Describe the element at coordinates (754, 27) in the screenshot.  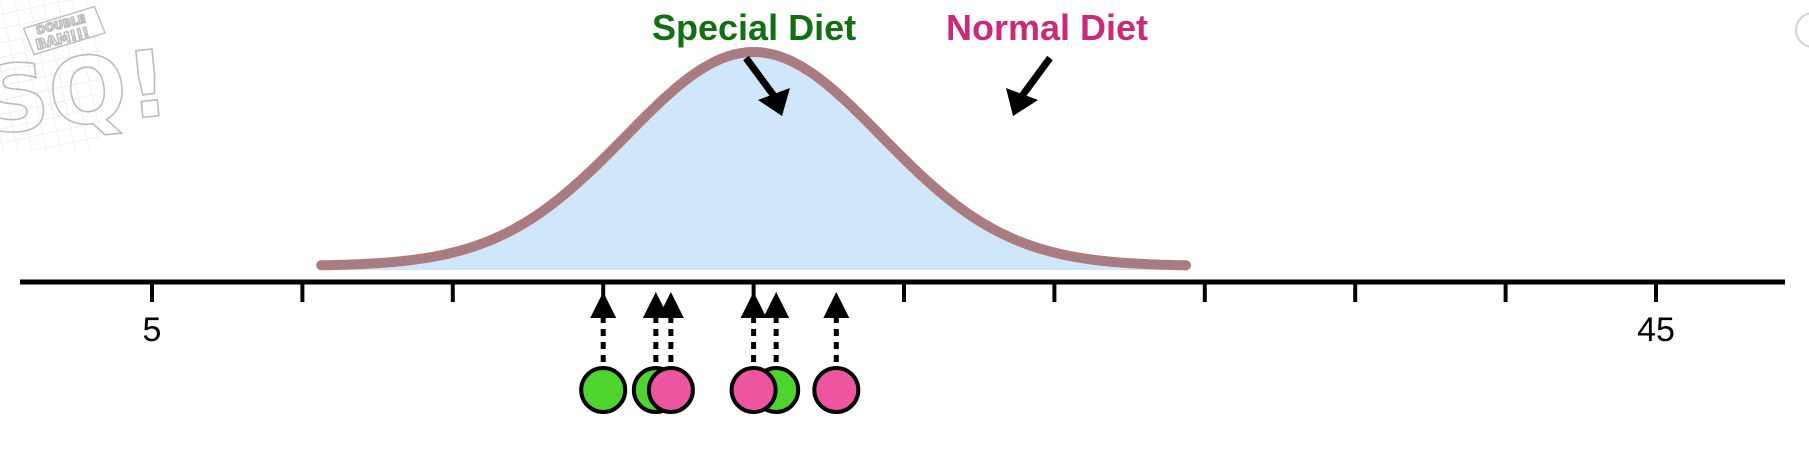
I see `special-diet-label: Special Diet` at that location.